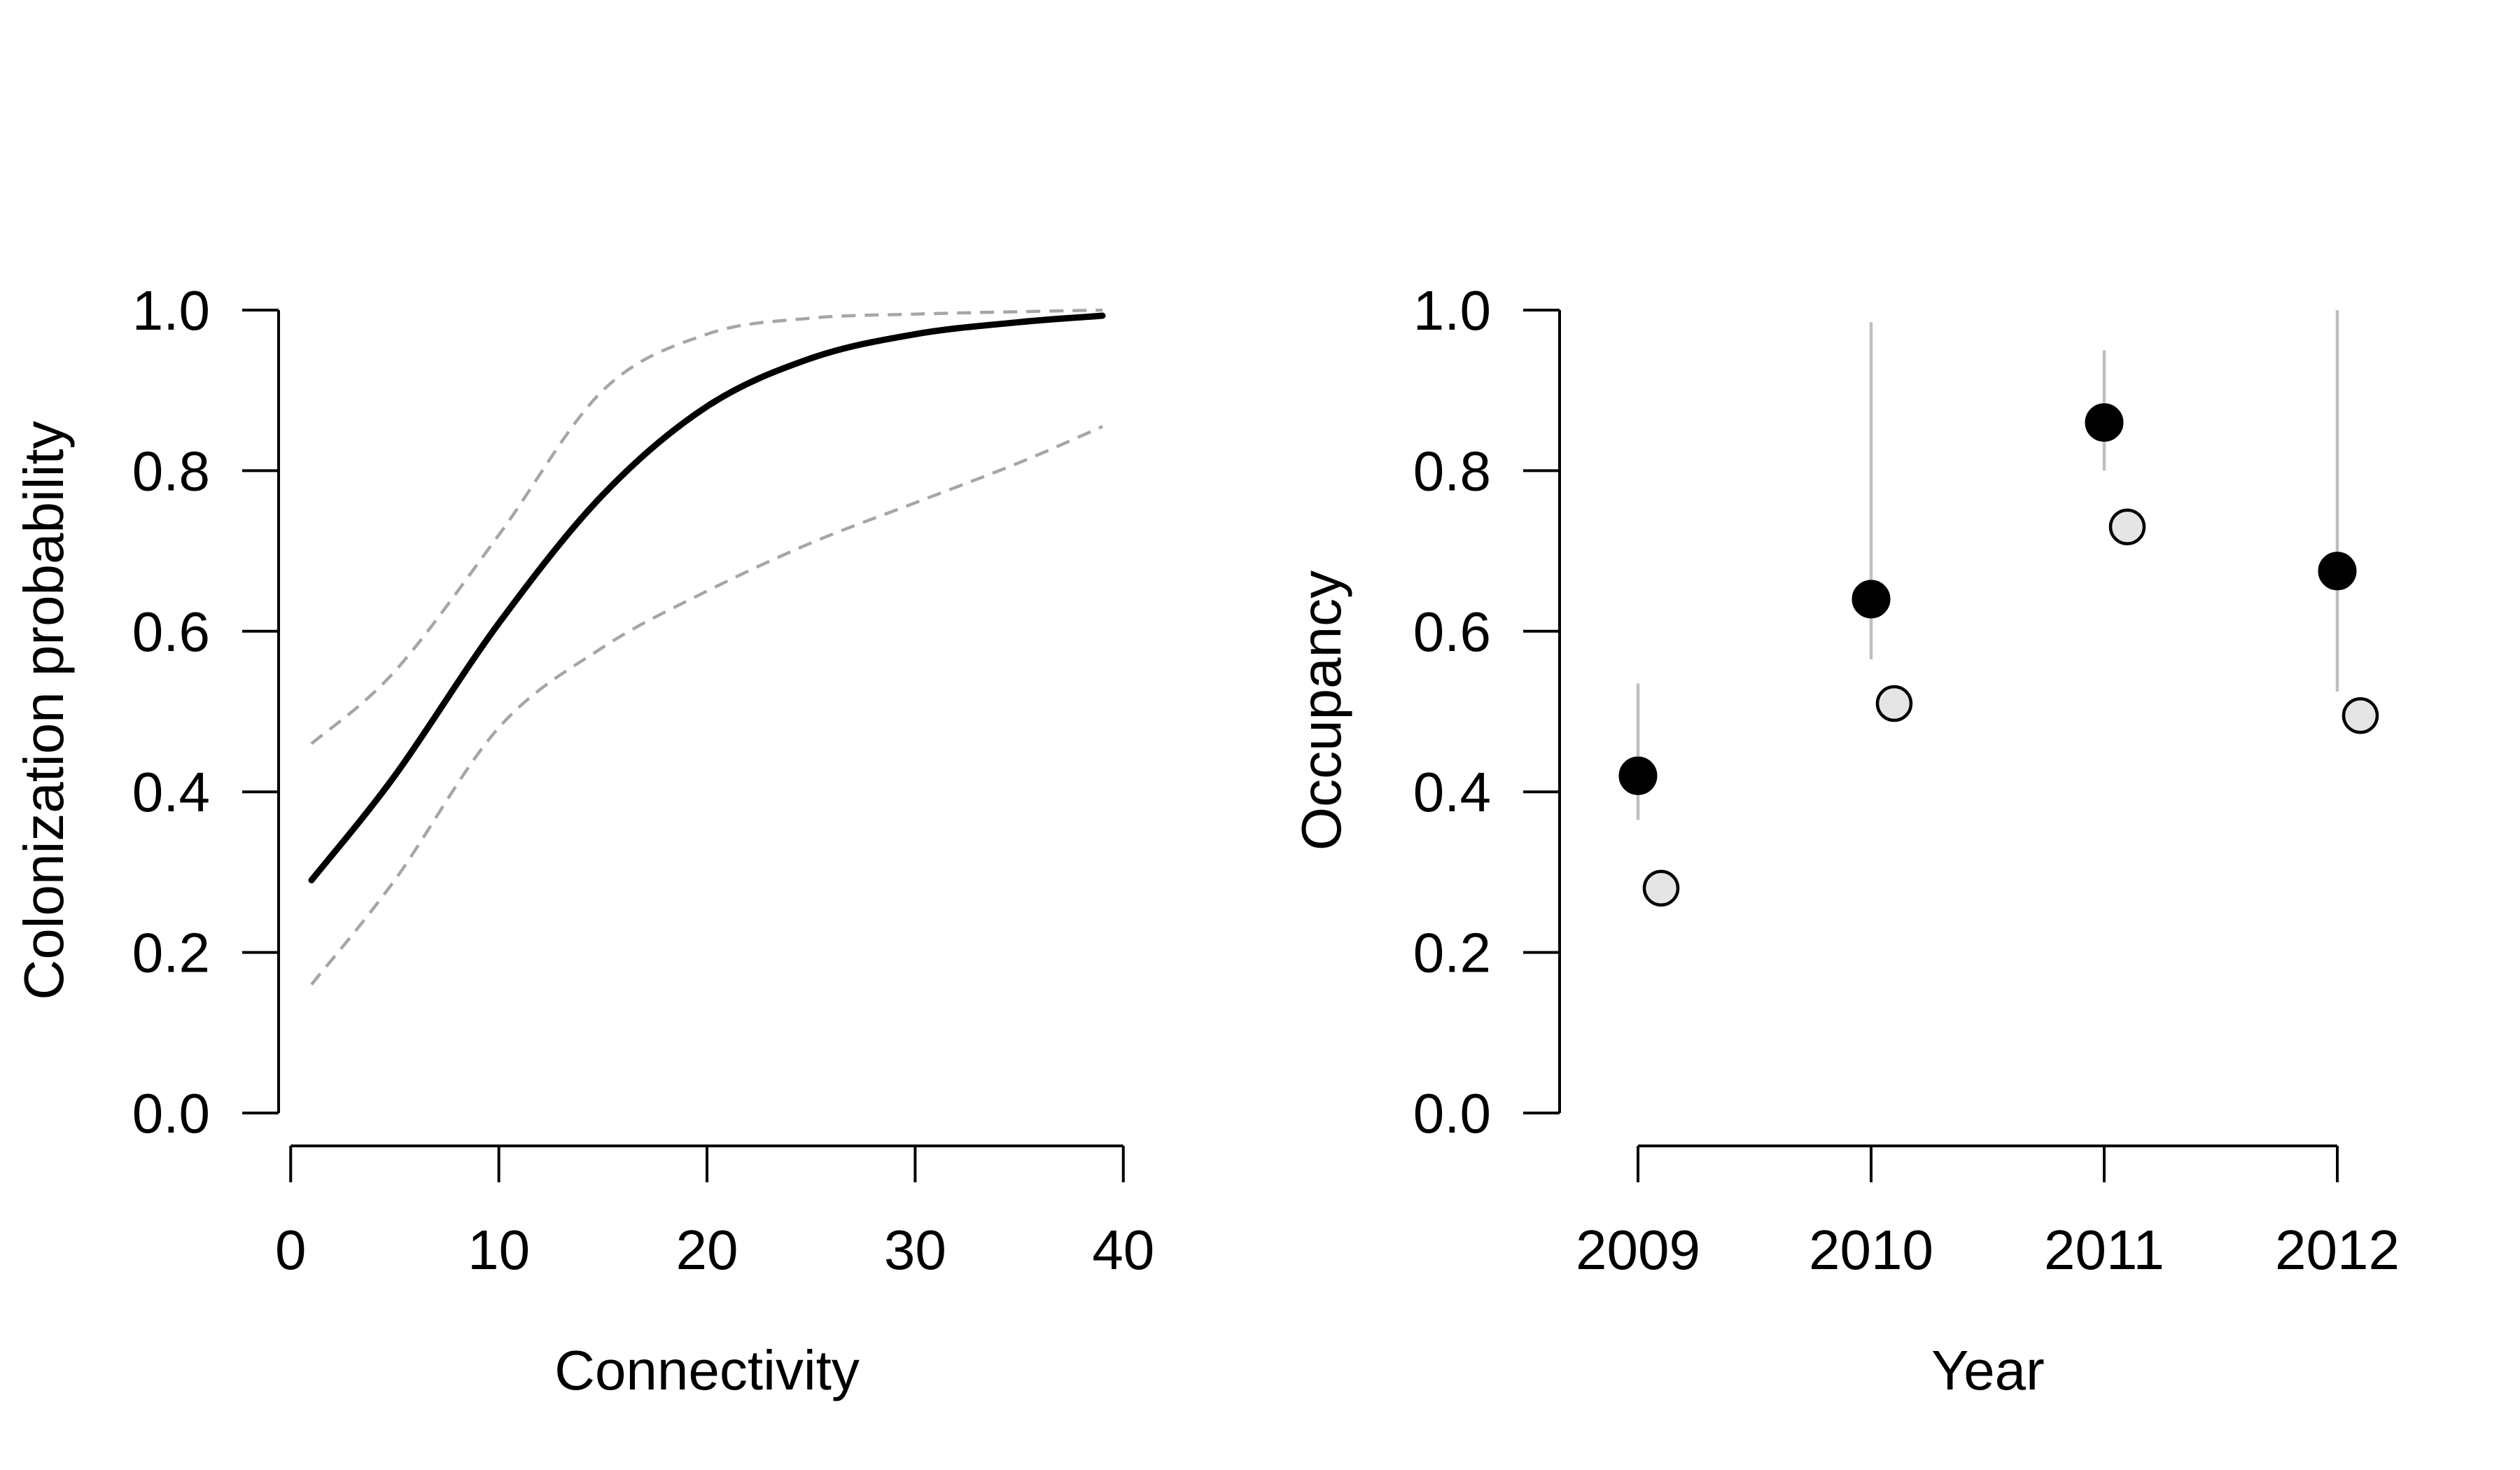 Image resolution: width=2520 pixels, height=1470 pixels. I want to click on colonization-curves, so click(707, 647).